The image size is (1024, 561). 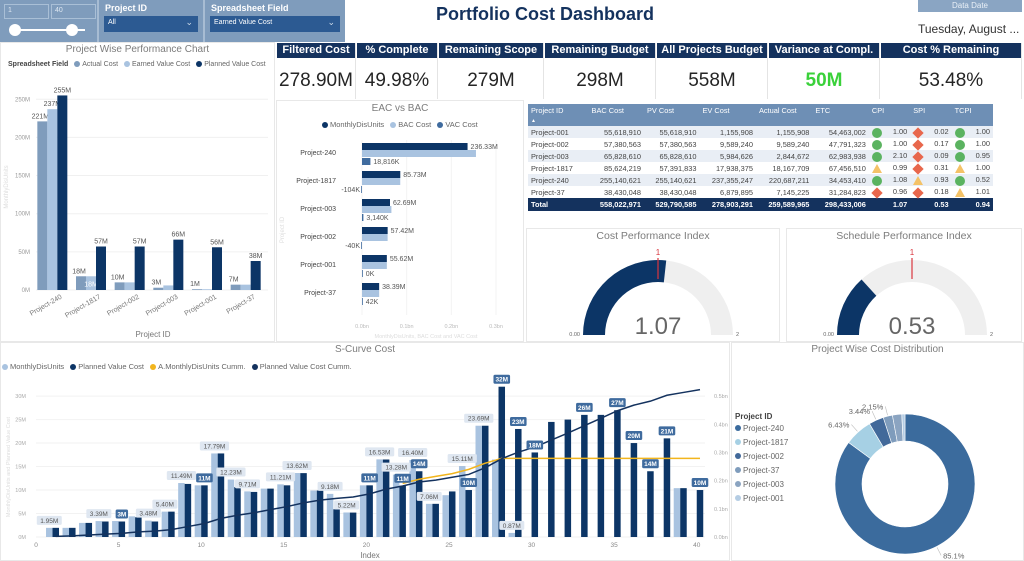 I want to click on gauge-target-label: 1, so click(x=658, y=252).